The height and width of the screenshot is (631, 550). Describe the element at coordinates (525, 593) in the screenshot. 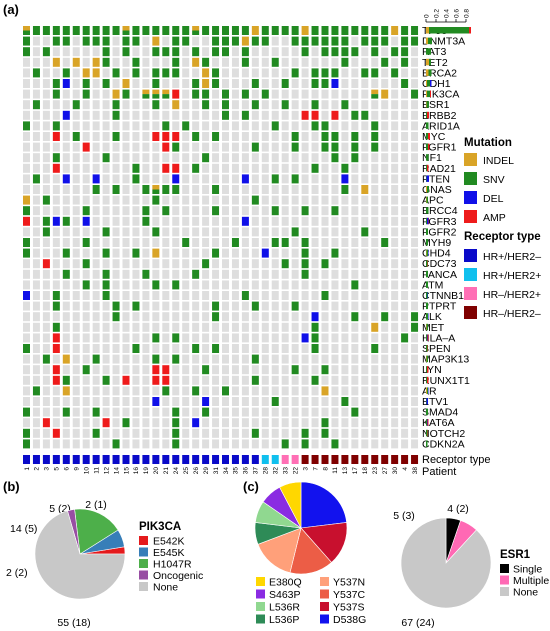

I see `legend-label: None` at that location.